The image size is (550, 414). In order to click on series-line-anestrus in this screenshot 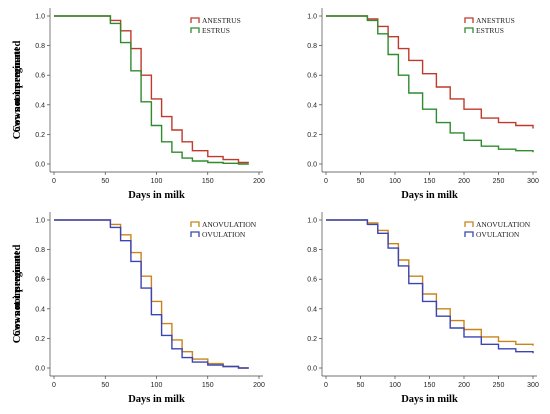, I will do `click(151, 89)`.